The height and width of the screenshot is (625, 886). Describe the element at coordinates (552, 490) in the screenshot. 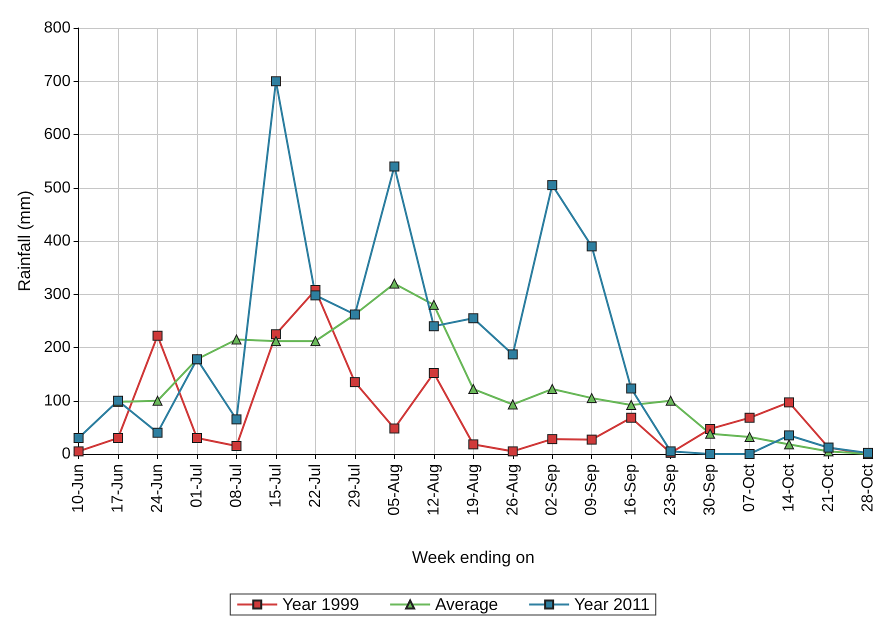

I see `x-tick-label: 02-Sep` at that location.